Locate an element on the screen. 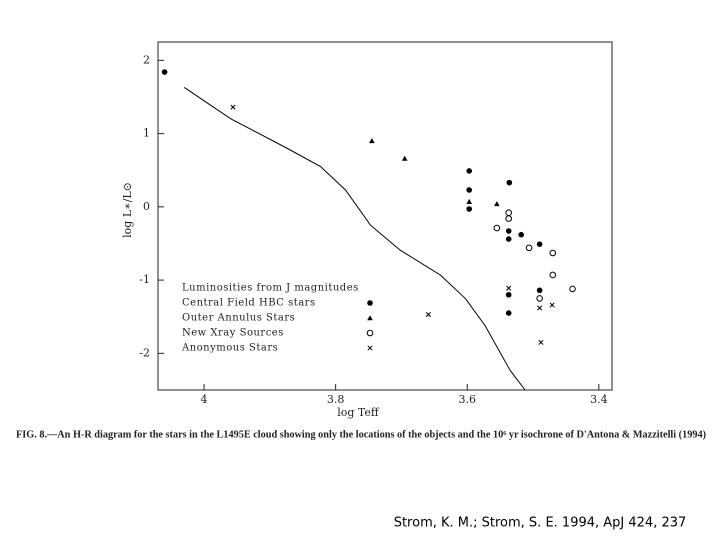  x-axis-label: log Teff is located at coordinates (358, 412).